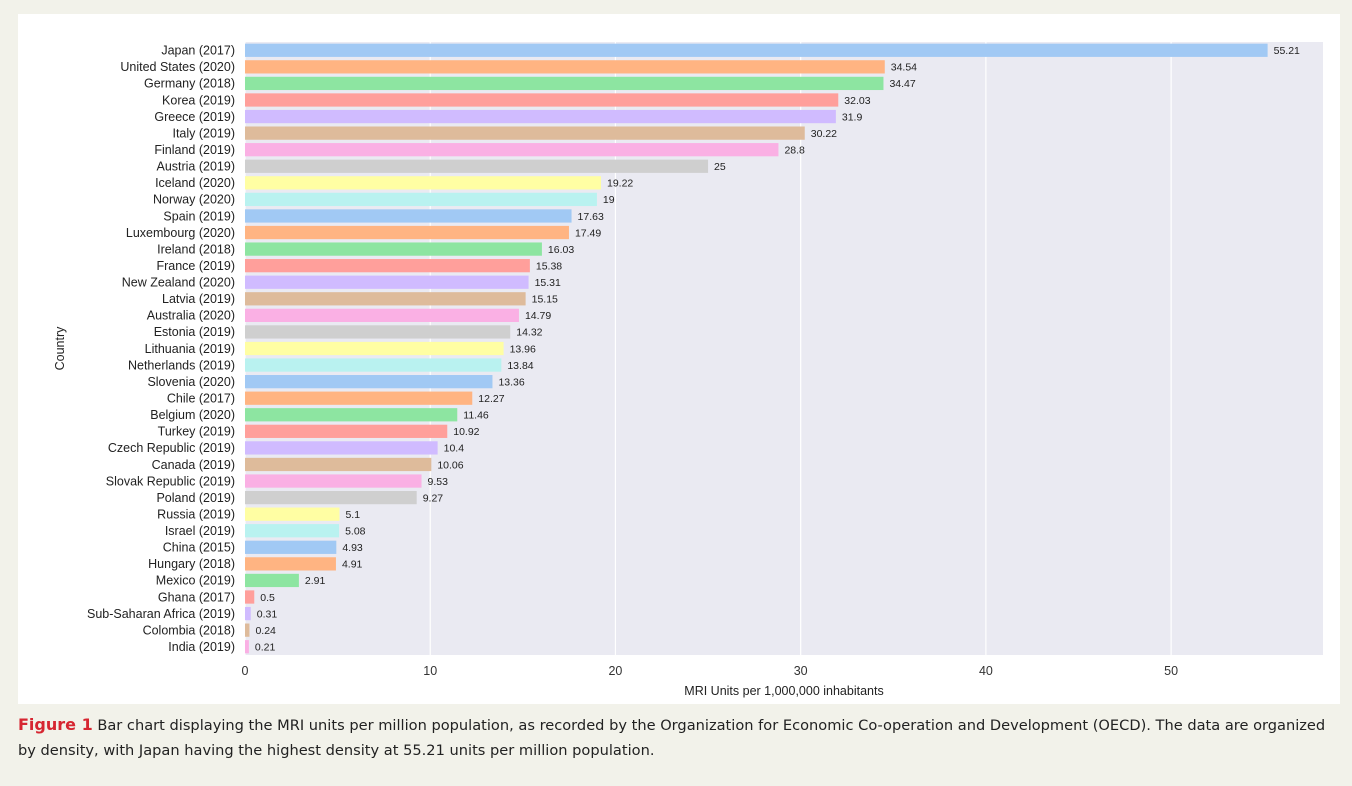  I want to click on data-label: 15.31, so click(548, 283).